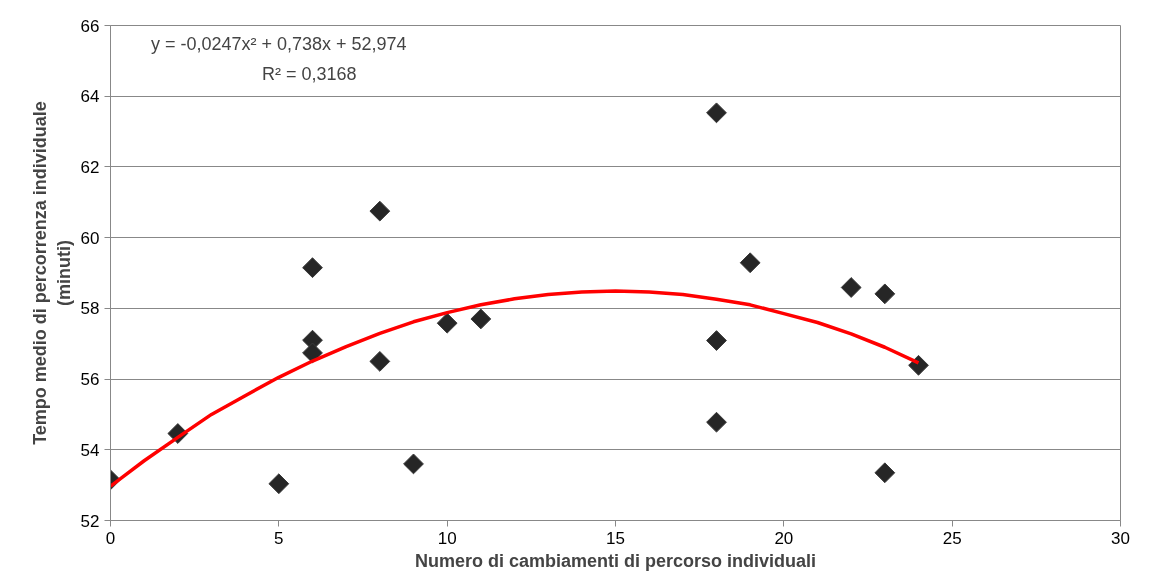 The image size is (1162, 588). What do you see at coordinates (90, 97) in the screenshot?
I see `y-tick-label: 64` at bounding box center [90, 97].